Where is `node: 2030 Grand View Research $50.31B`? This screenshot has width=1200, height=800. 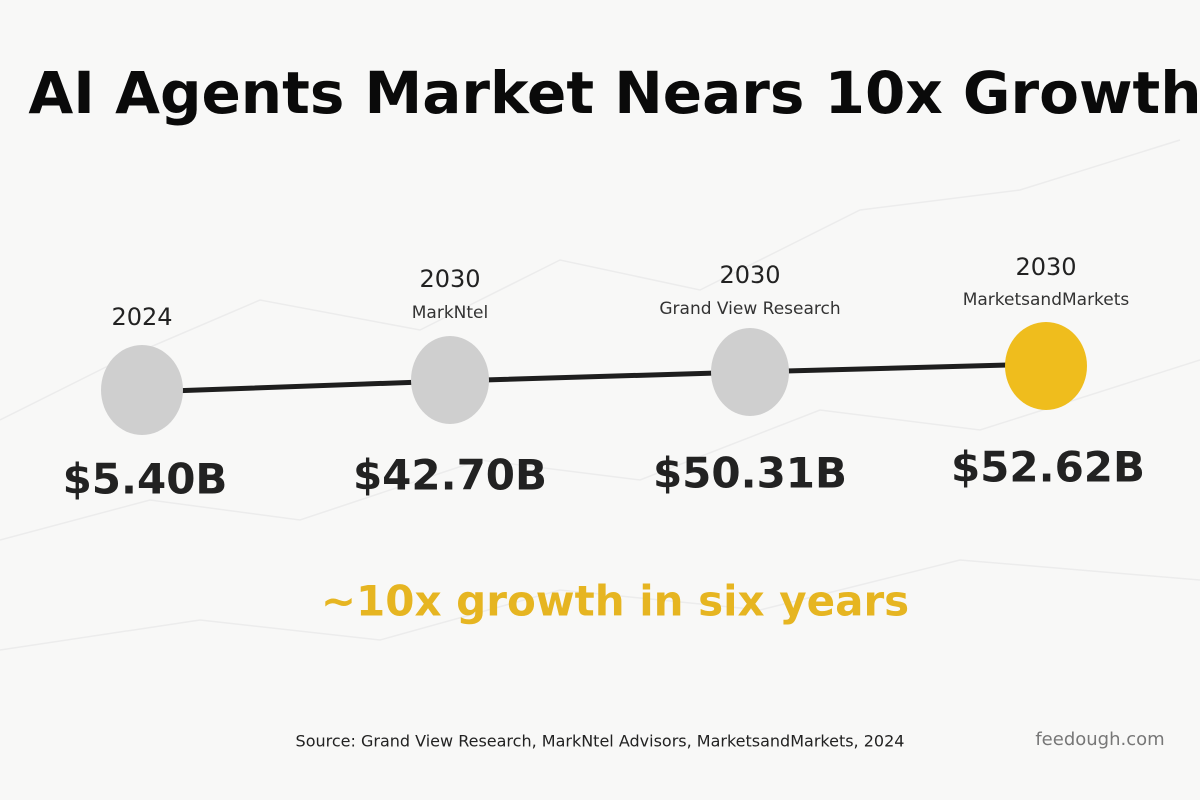 node: 2030 Grand View Research $50.31B is located at coordinates (750, 379).